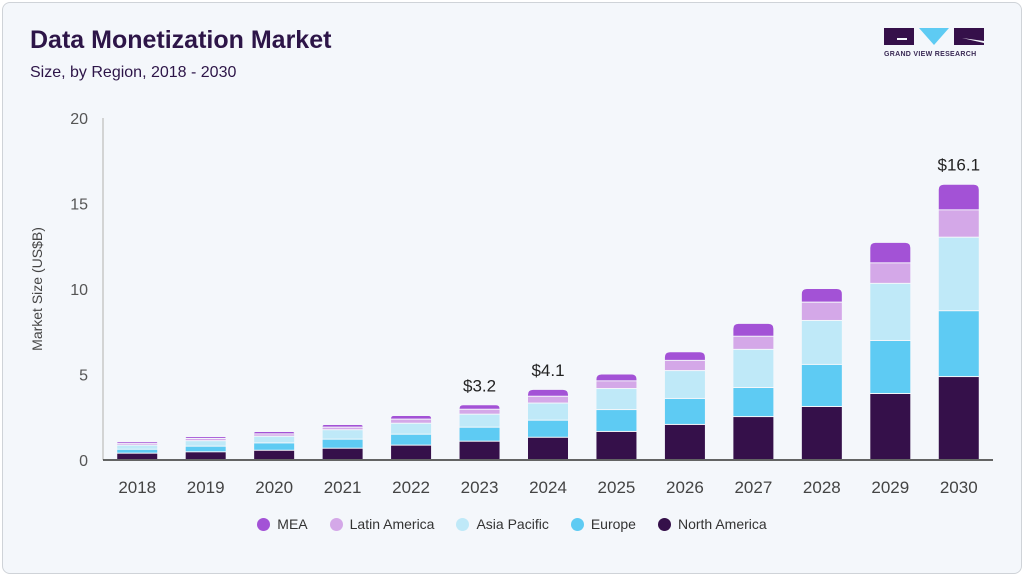 The image size is (1024, 576). What do you see at coordinates (83, 461) in the screenshot?
I see `y-tick-label: 0` at bounding box center [83, 461].